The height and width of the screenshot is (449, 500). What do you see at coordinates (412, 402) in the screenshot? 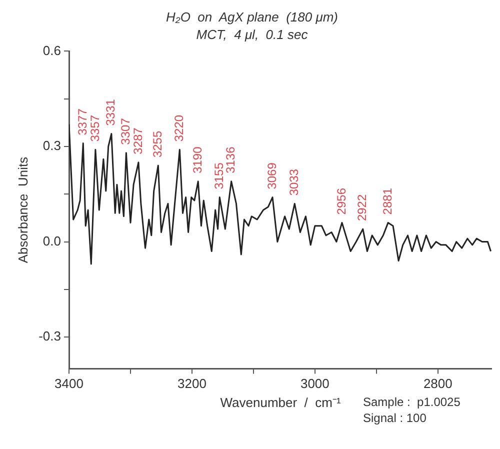
I see `text: Sample : p1.0025` at bounding box center [412, 402].